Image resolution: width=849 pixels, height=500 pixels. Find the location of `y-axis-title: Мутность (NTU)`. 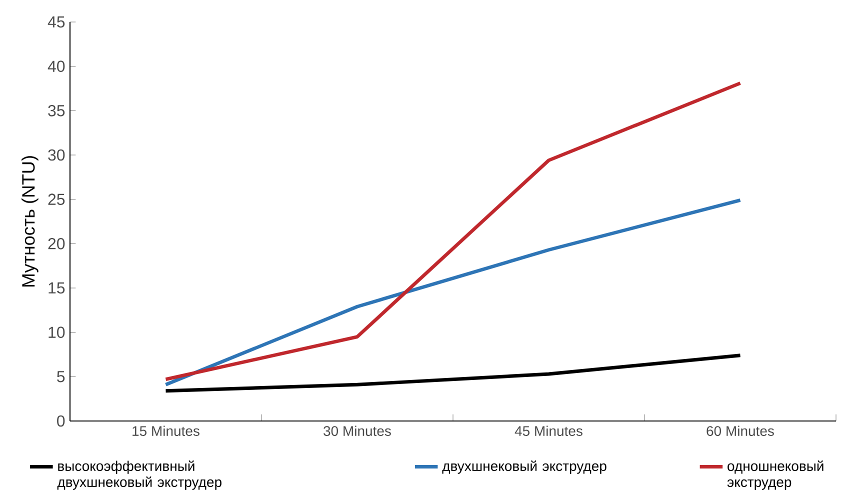

y-axis-title: Мутность (NTU) is located at coordinates (30, 221).